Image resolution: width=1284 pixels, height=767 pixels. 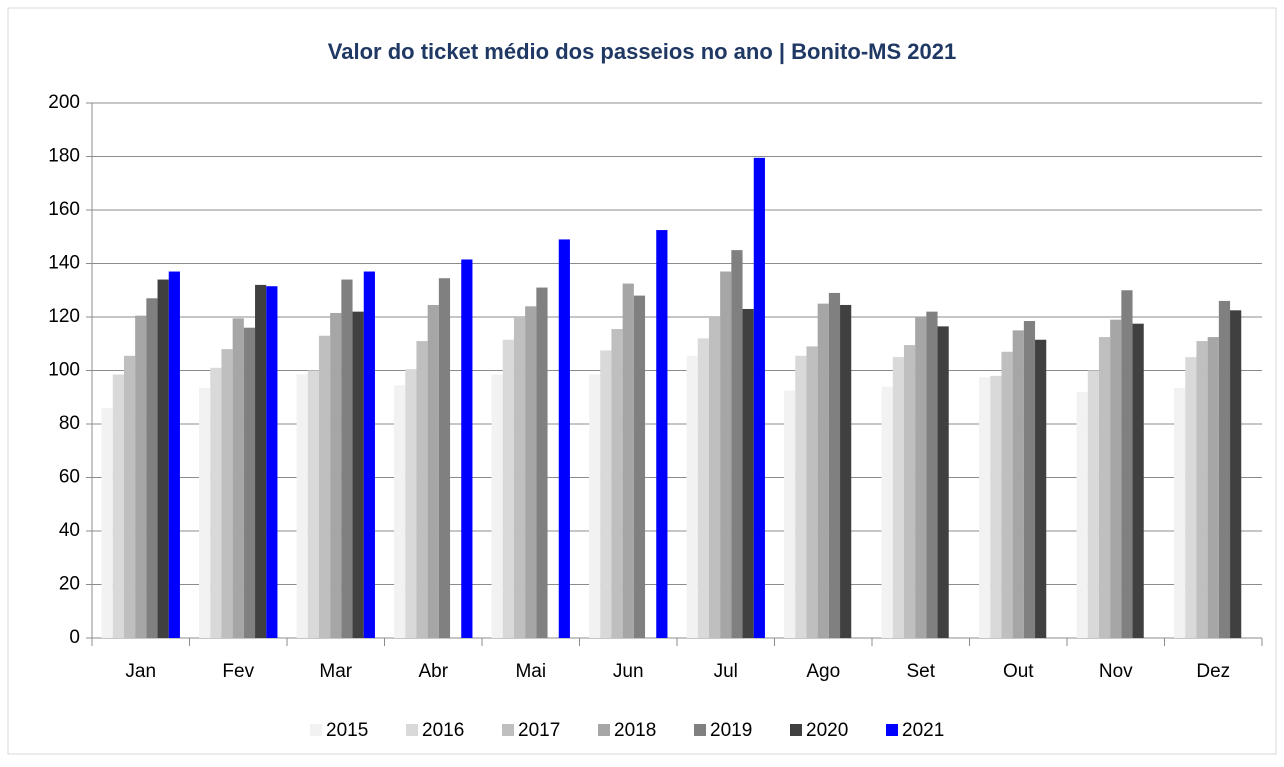 What do you see at coordinates (823, 671) in the screenshot?
I see `x-tick-label: Ago` at bounding box center [823, 671].